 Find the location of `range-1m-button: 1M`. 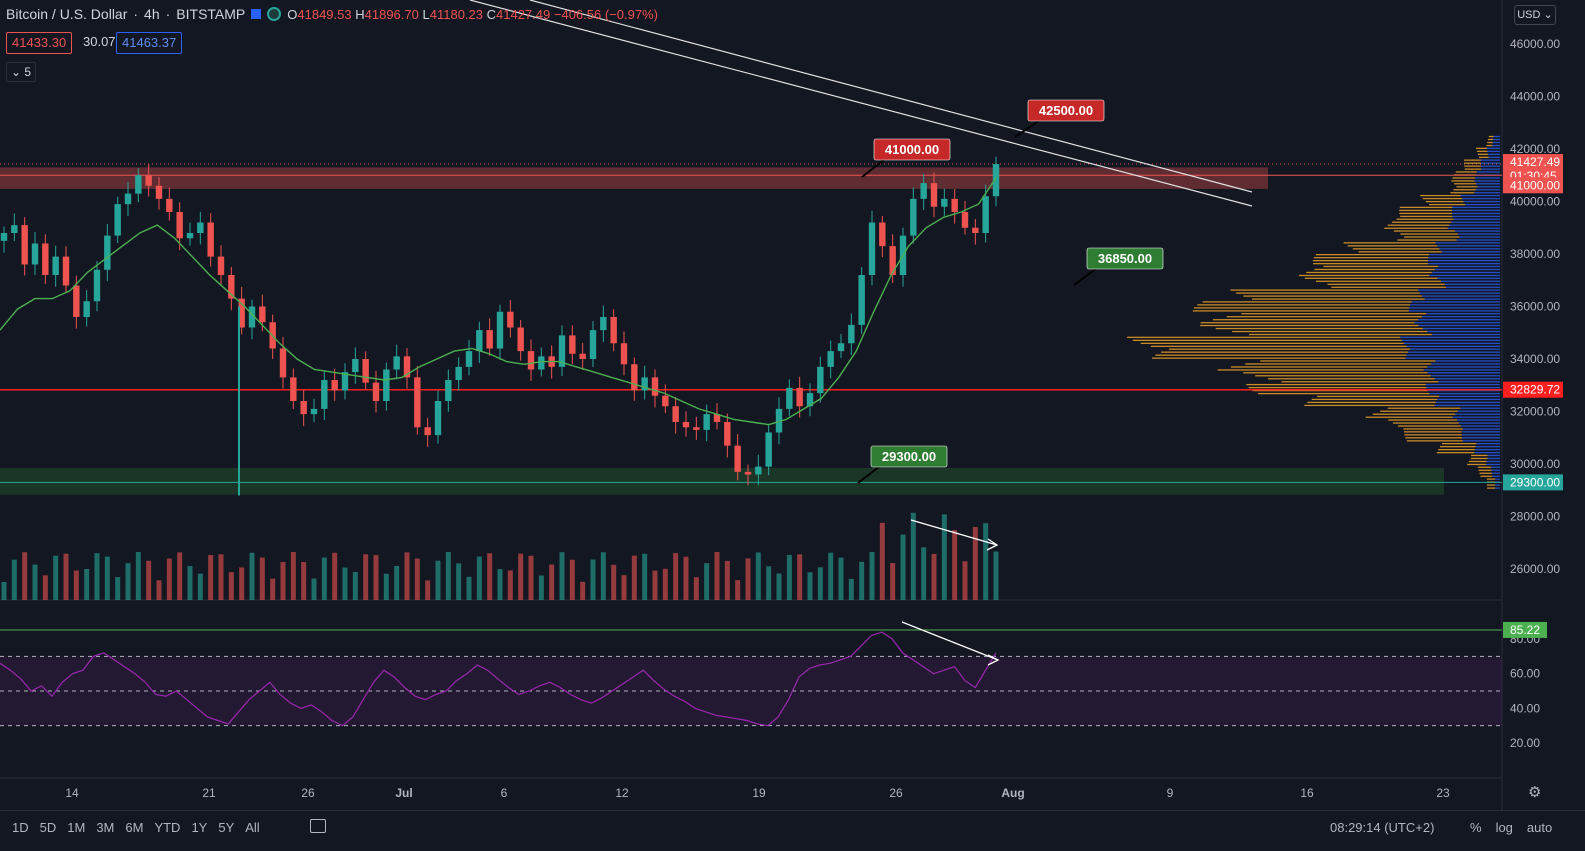

range-1m-button: 1M is located at coordinates (76, 827).